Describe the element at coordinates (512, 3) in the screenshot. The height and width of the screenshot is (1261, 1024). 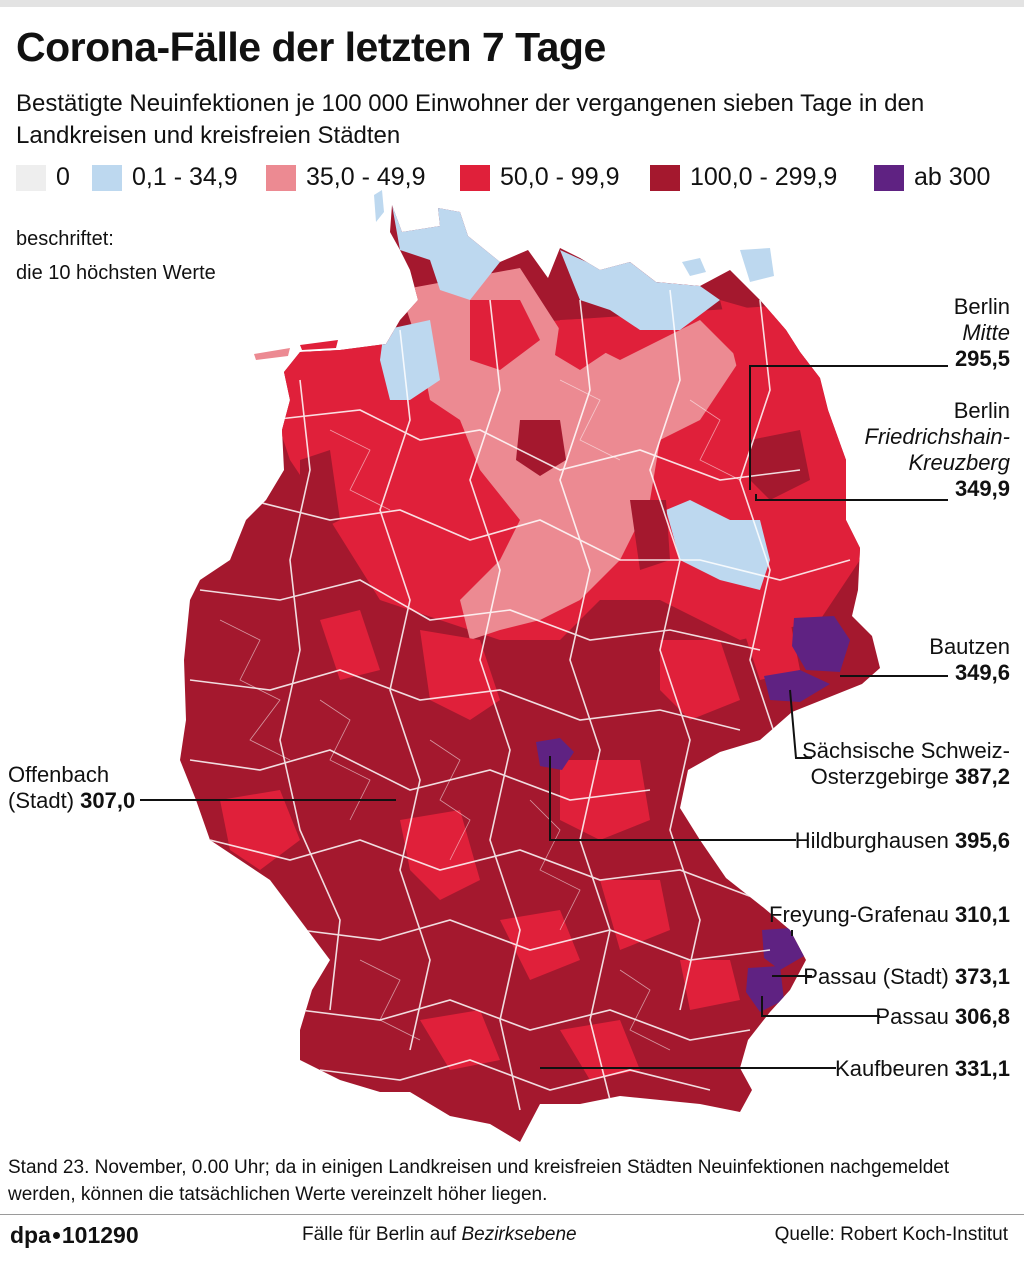
I see `top-rule` at that location.